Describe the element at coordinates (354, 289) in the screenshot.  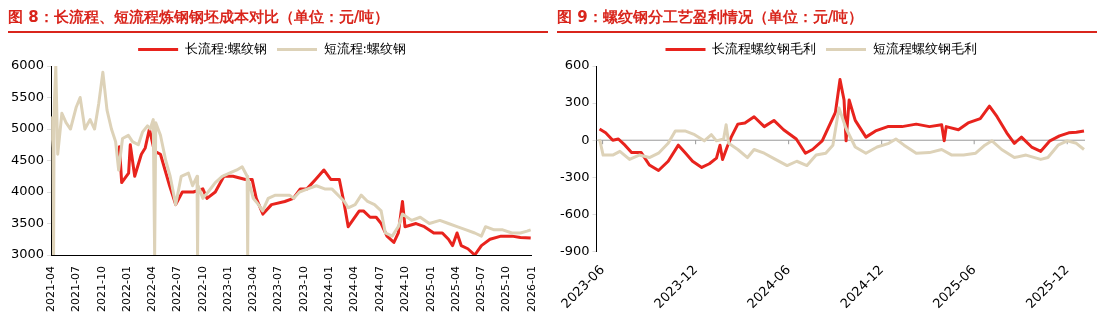
I see `x-tick-label: 2024-04` at that location.